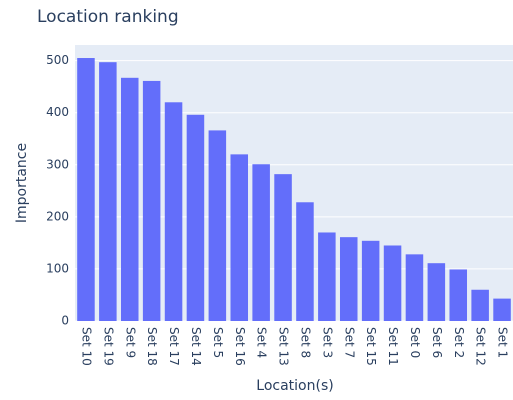 The image size is (513, 400). I want to click on chart-title: Location ranking, so click(108, 17).